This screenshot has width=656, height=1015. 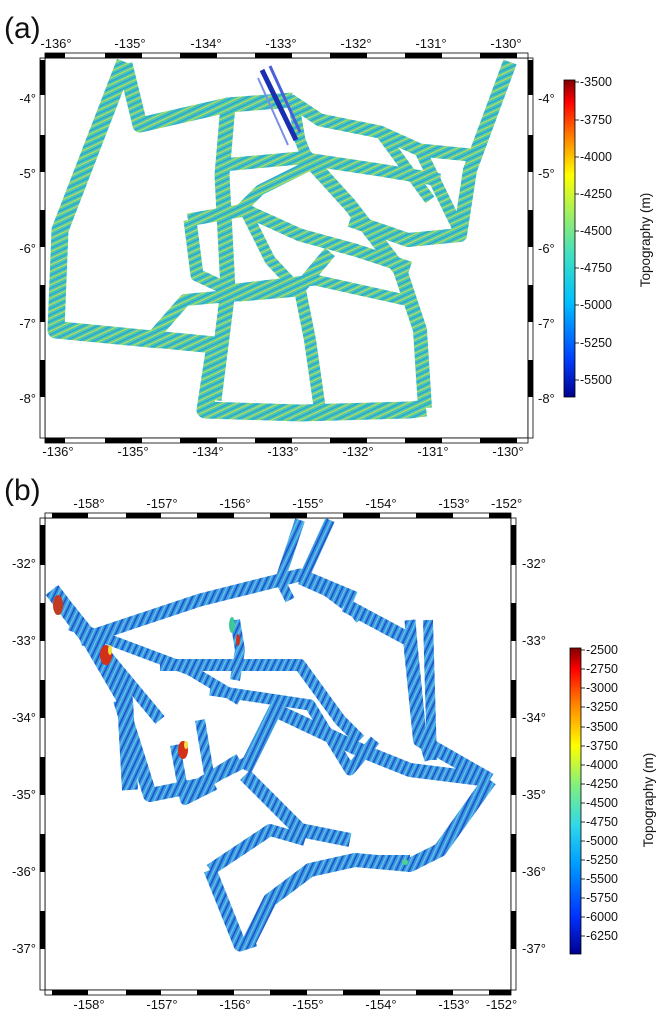 I want to click on colorbar-tick-label: -2500, so click(x=602, y=650).